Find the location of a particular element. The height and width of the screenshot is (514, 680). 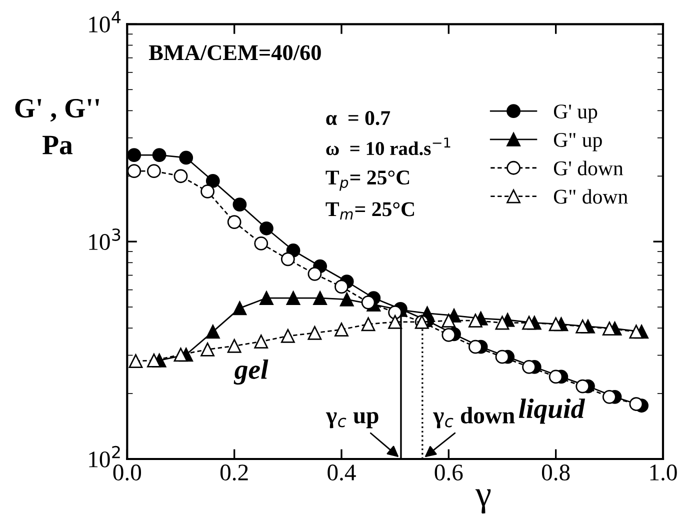

annotation: T$_{p}$= 25°C is located at coordinates (368, 180).